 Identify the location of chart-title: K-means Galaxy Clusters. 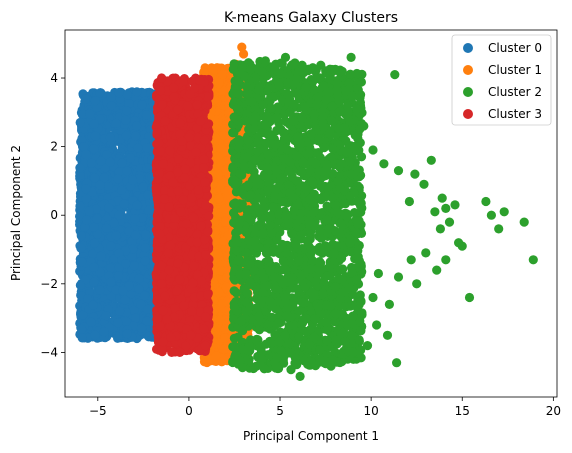
(311, 18).